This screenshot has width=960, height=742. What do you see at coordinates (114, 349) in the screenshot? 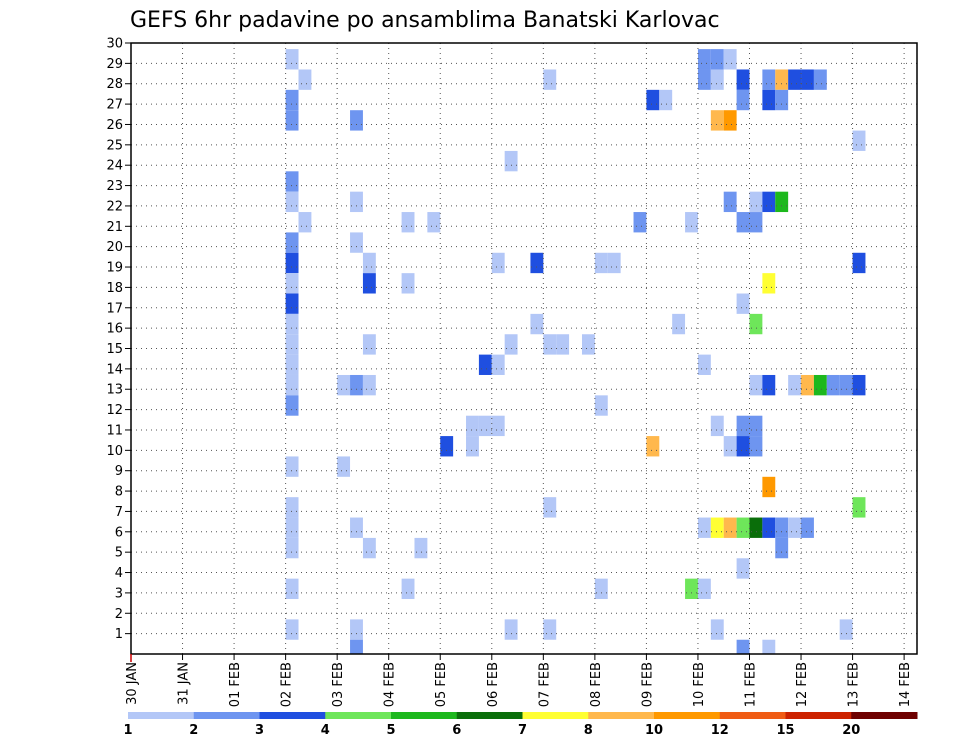
I see `y-tick-label: 15` at bounding box center [114, 349].